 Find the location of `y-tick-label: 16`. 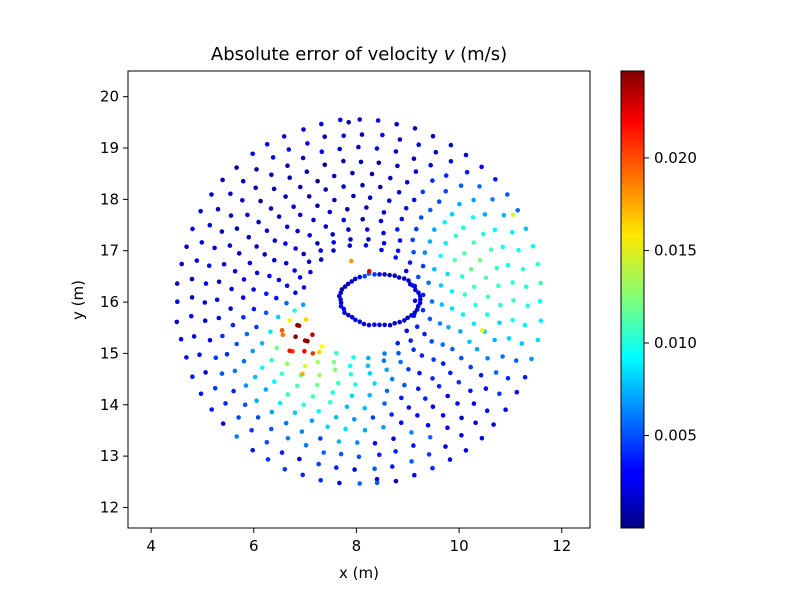

y-tick-label: 16 is located at coordinates (109, 302).